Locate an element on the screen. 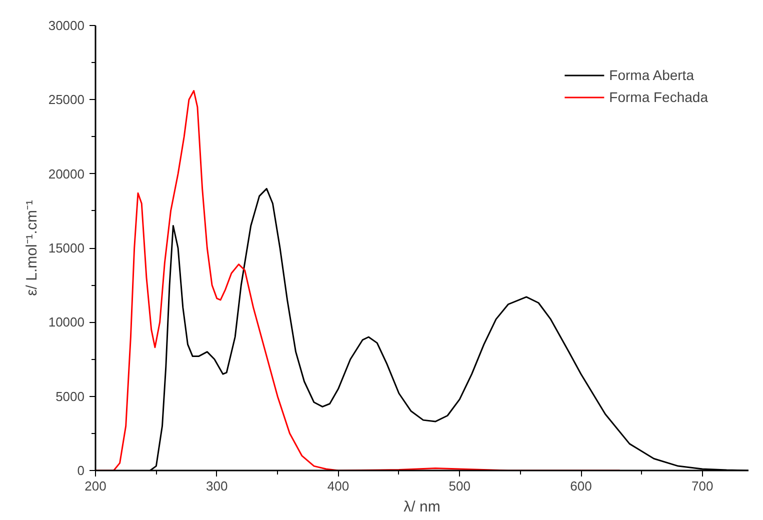 This screenshot has height=520, width=763. x-tick-label: 700 is located at coordinates (703, 486).